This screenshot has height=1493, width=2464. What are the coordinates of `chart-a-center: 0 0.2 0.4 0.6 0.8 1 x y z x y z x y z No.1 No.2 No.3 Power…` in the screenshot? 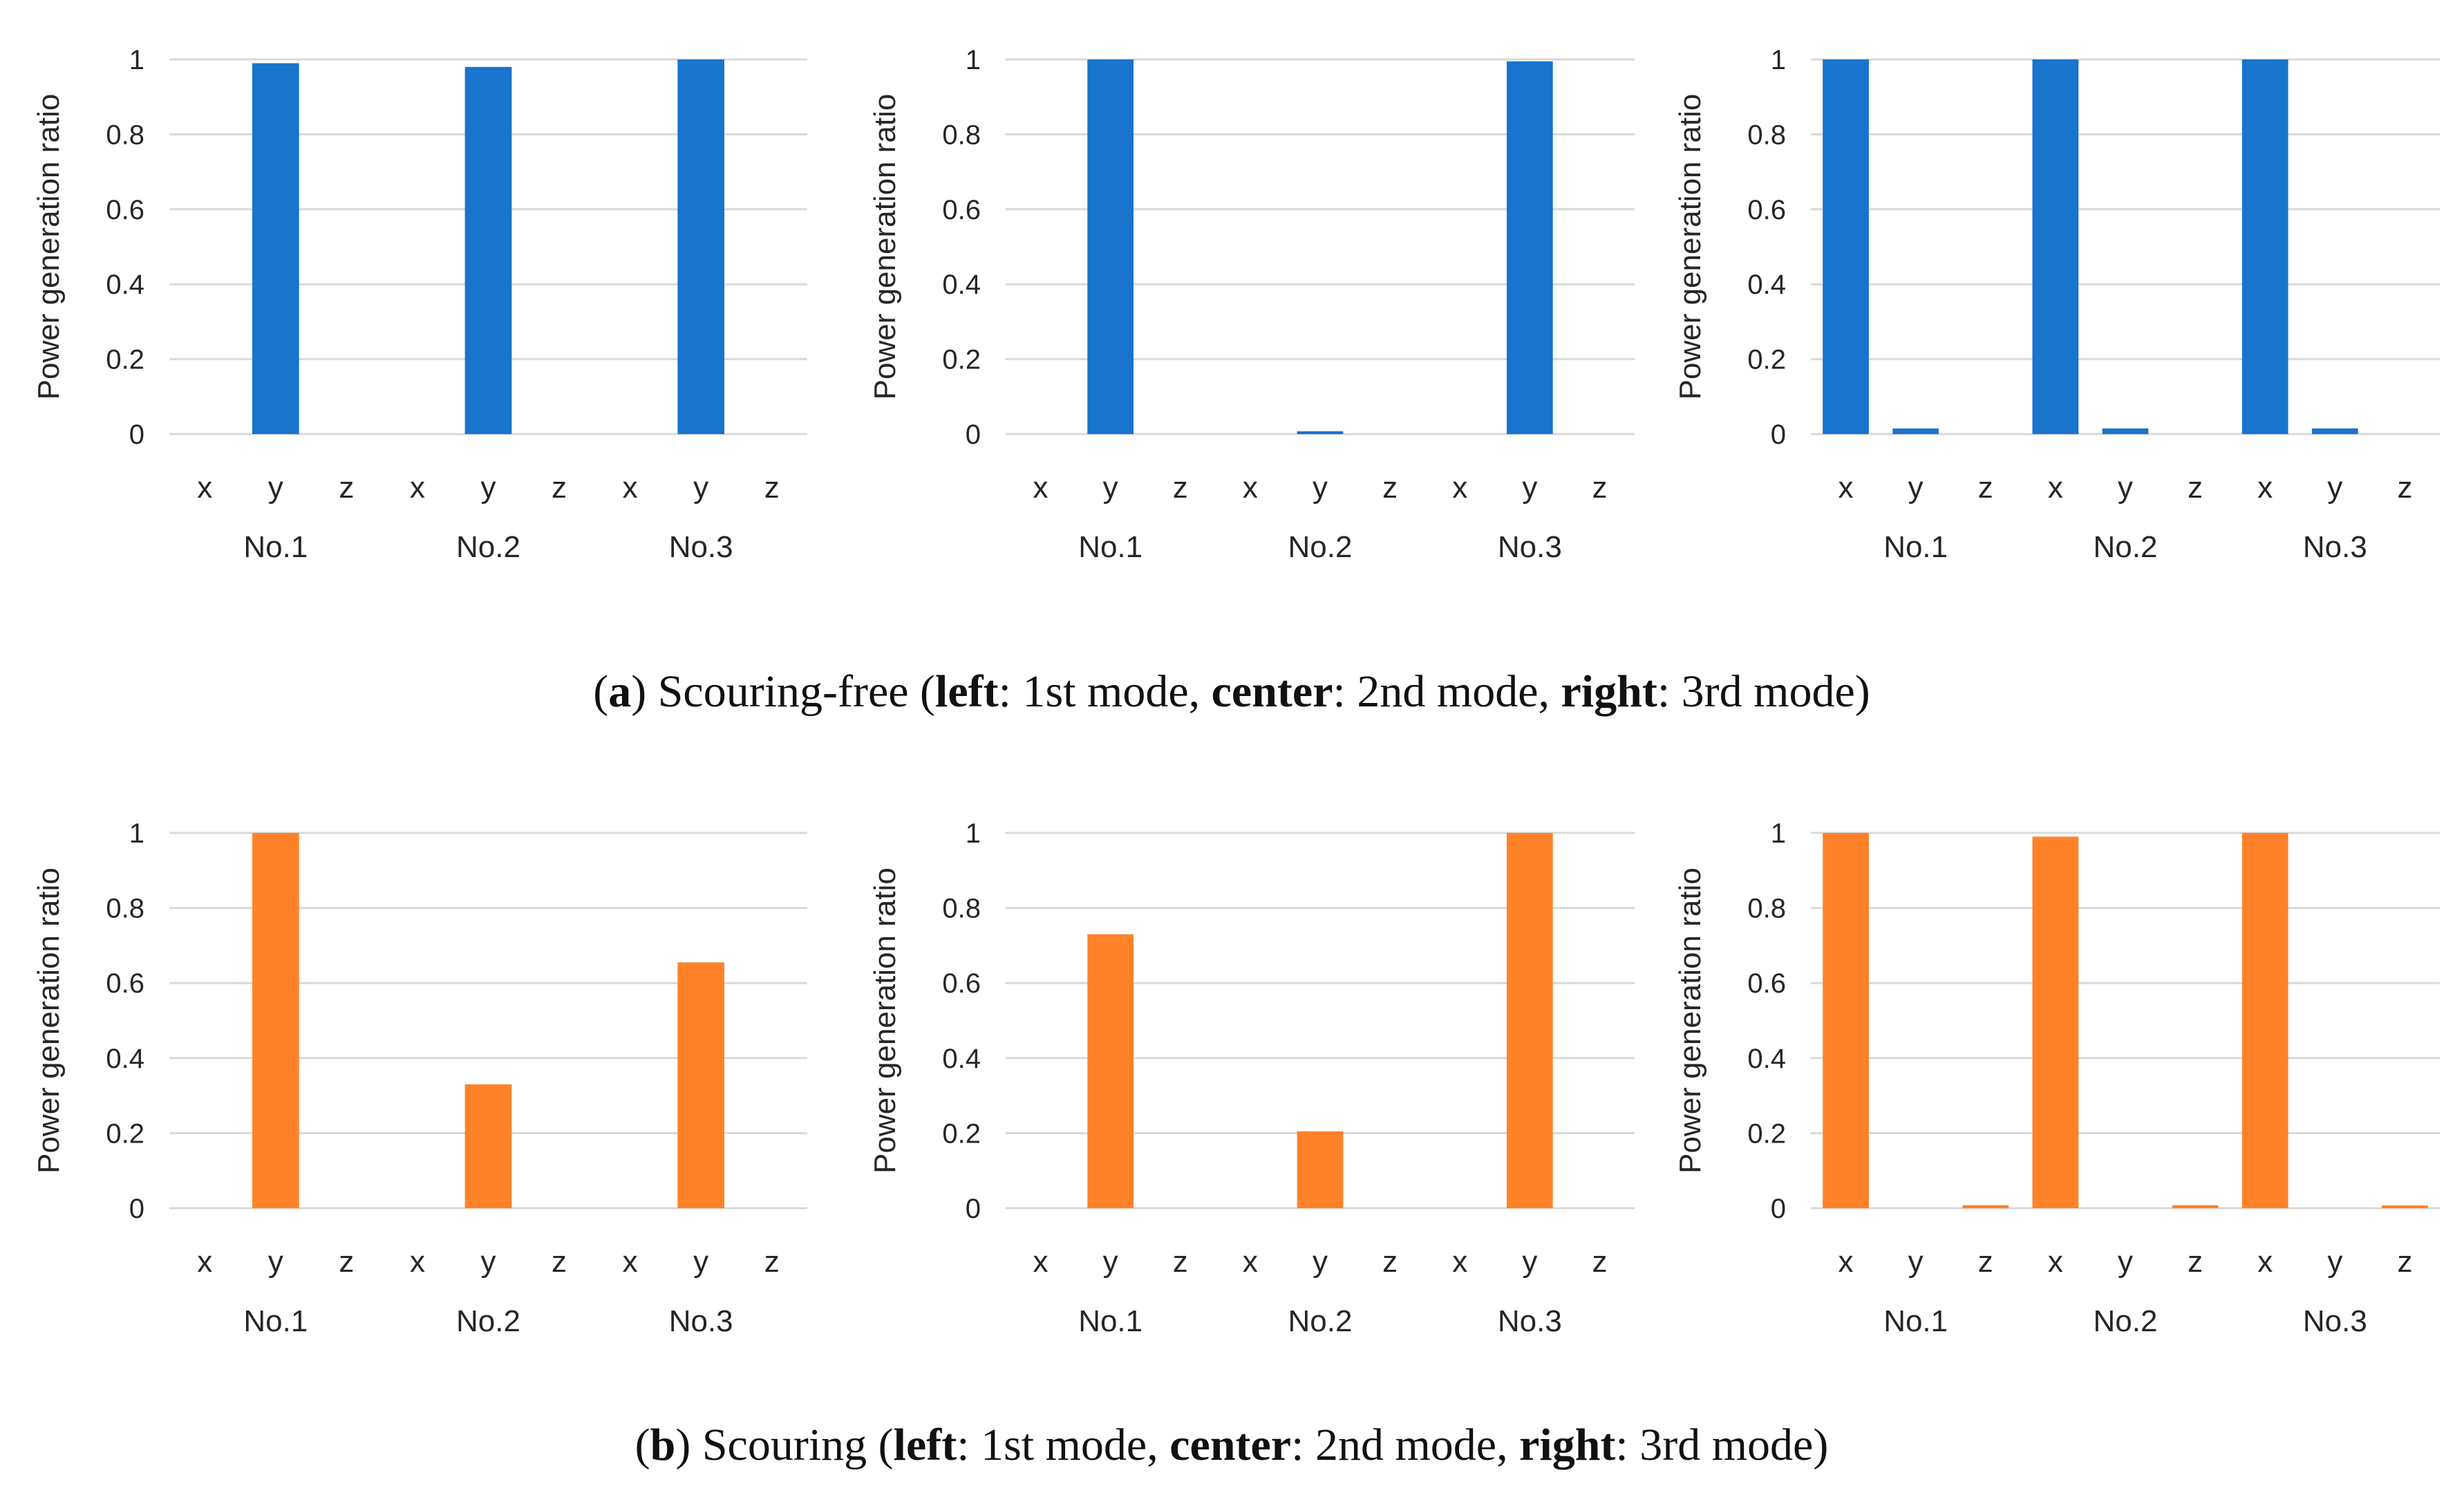 It's located at (1251, 304).